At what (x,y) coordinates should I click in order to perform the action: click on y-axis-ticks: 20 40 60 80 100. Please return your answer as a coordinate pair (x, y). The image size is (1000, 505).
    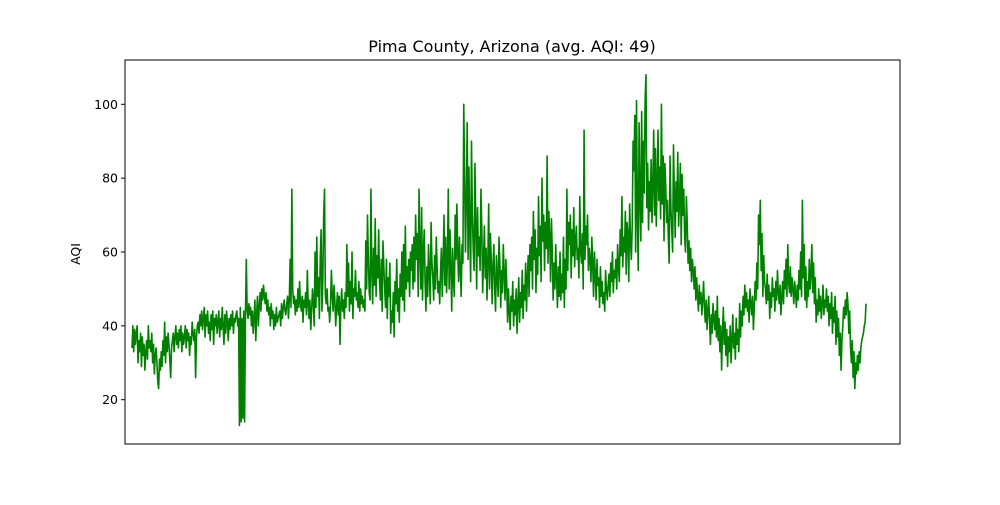
    Looking at the image, I should click on (109, 252).